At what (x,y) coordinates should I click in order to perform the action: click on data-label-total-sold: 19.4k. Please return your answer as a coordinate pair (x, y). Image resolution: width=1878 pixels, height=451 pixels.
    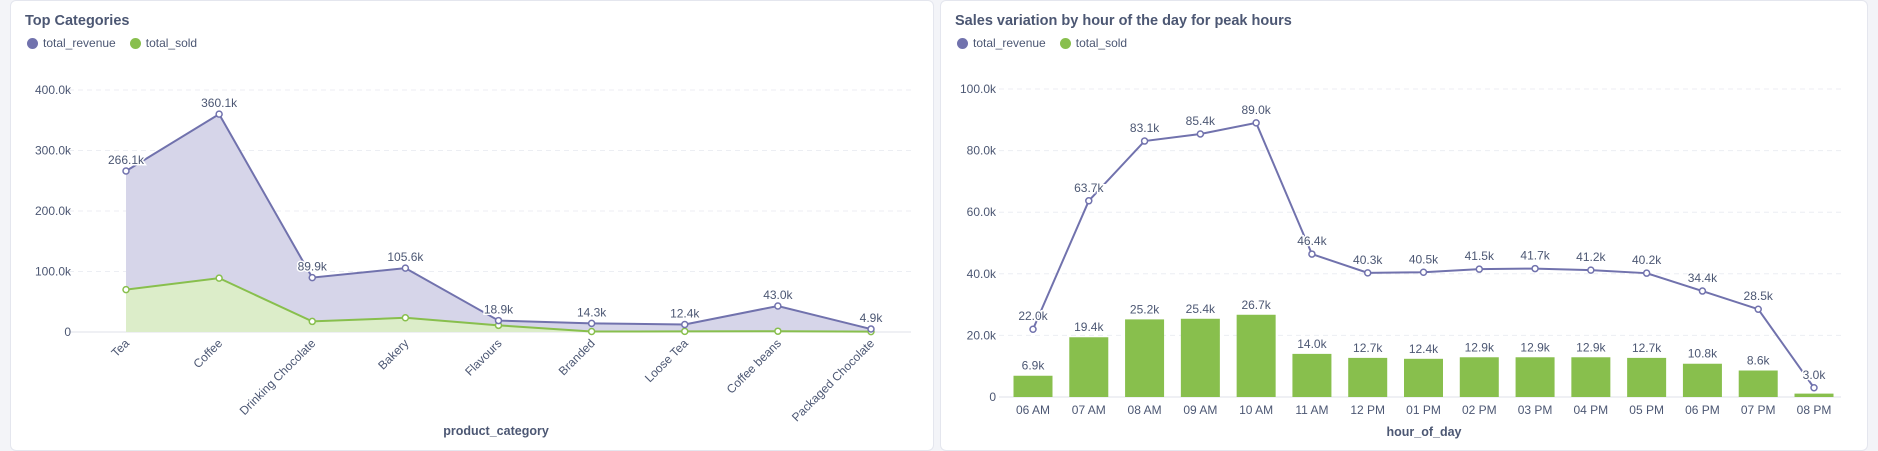
    Looking at the image, I should click on (1089, 327).